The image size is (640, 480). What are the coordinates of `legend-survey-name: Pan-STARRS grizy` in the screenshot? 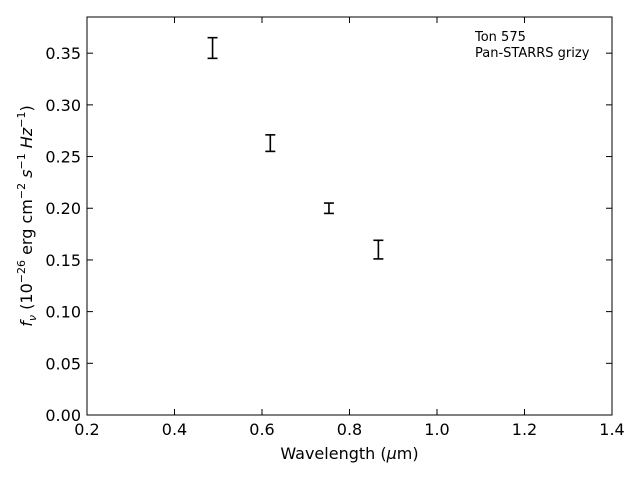 It's located at (532, 53).